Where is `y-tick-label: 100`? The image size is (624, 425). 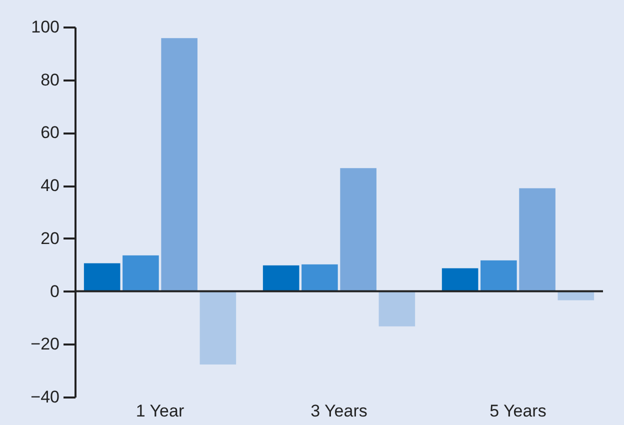
y-tick-label: 100 is located at coordinates (45, 27).